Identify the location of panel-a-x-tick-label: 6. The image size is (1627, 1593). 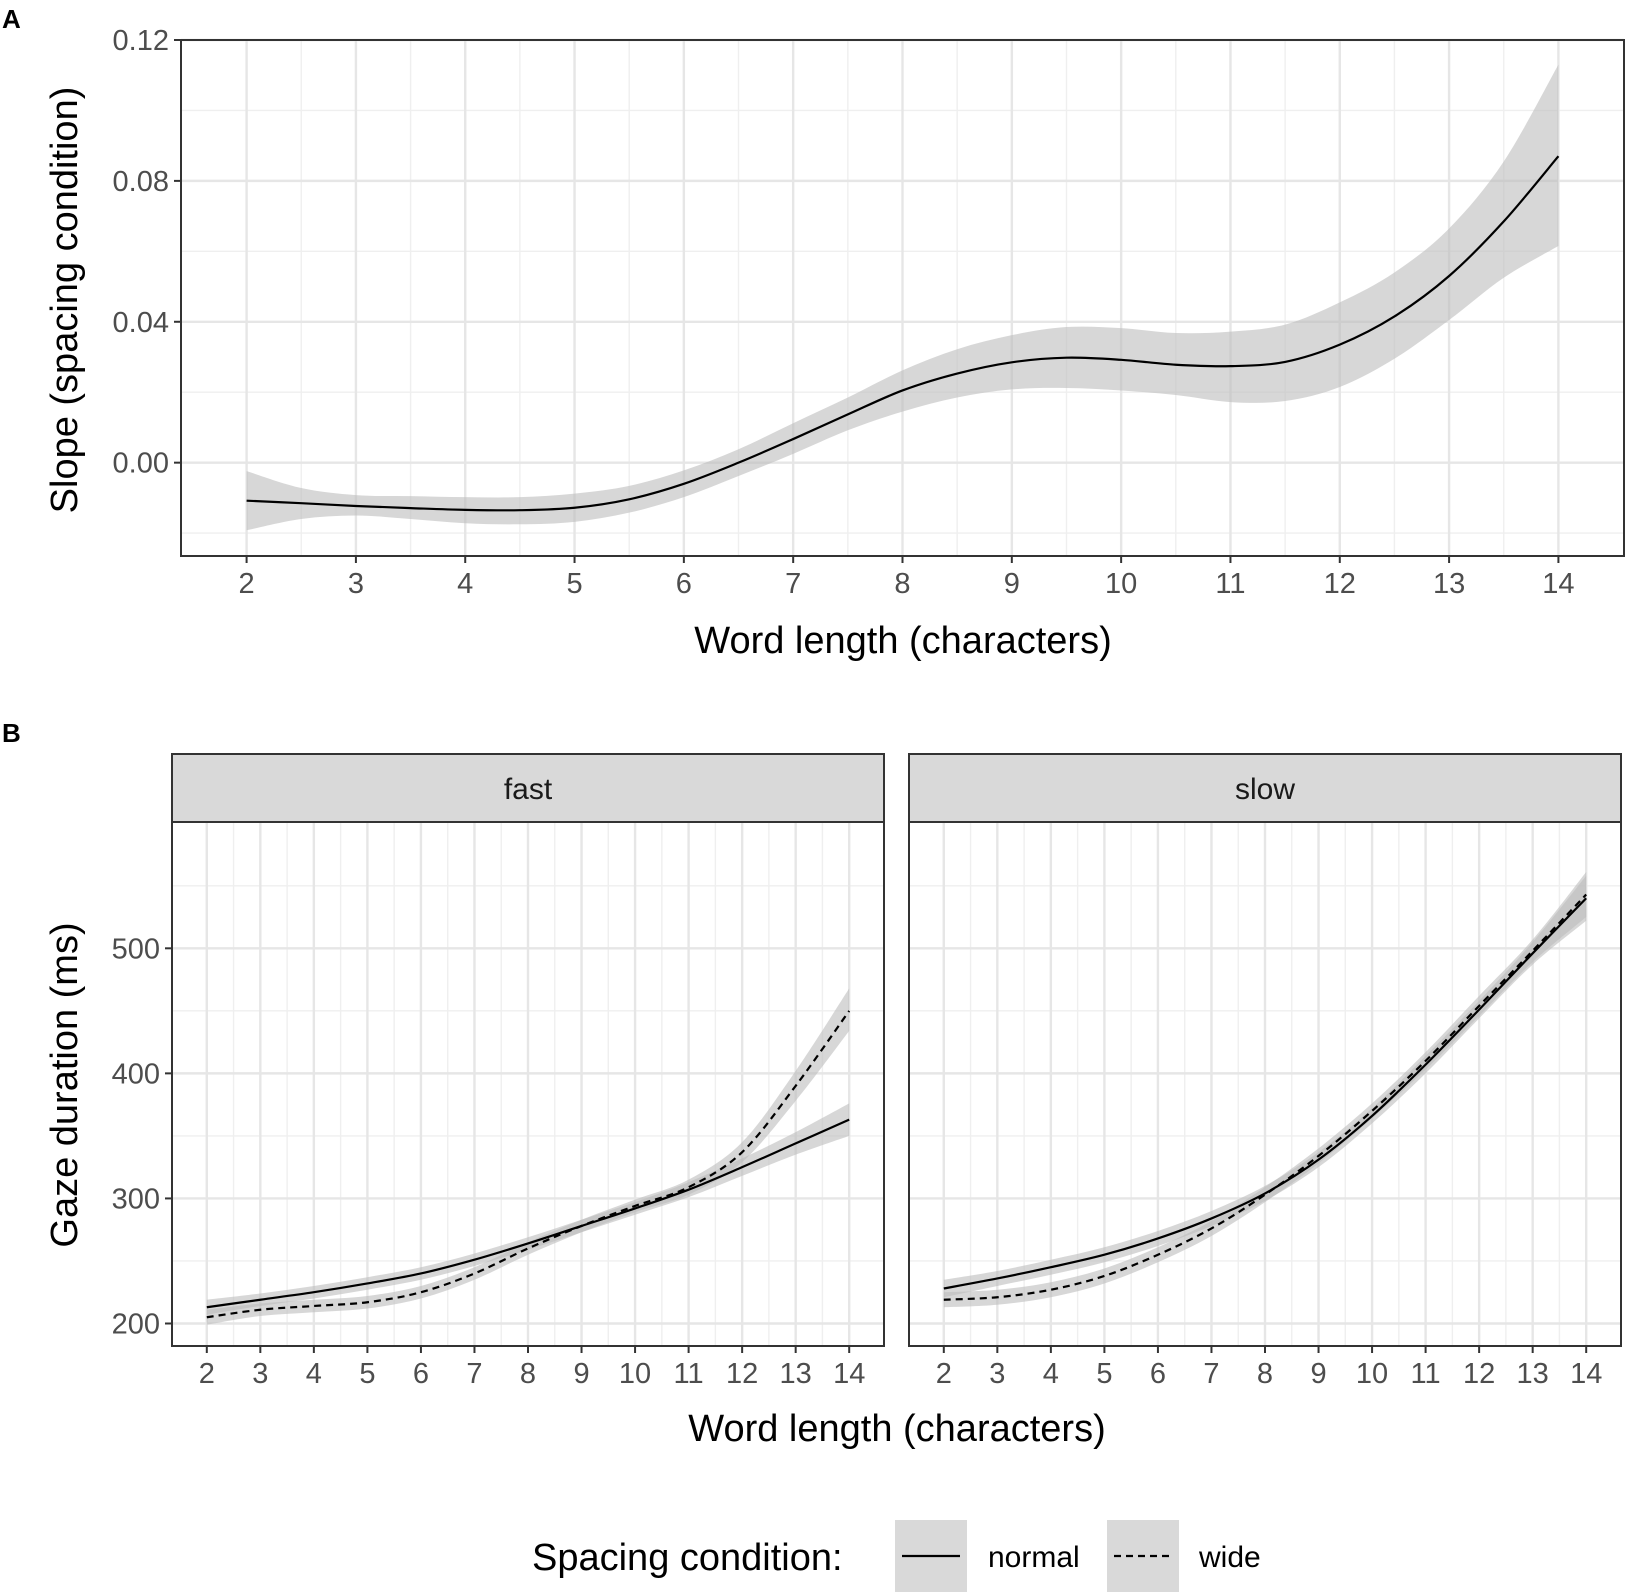
(684, 584).